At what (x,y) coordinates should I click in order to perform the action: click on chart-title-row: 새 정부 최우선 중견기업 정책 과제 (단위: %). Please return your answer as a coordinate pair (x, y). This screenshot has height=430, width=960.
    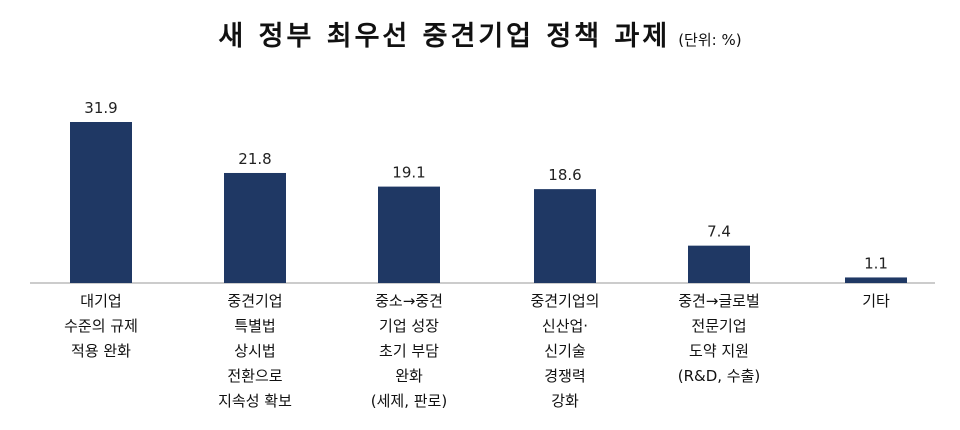
    Looking at the image, I should click on (480, 33).